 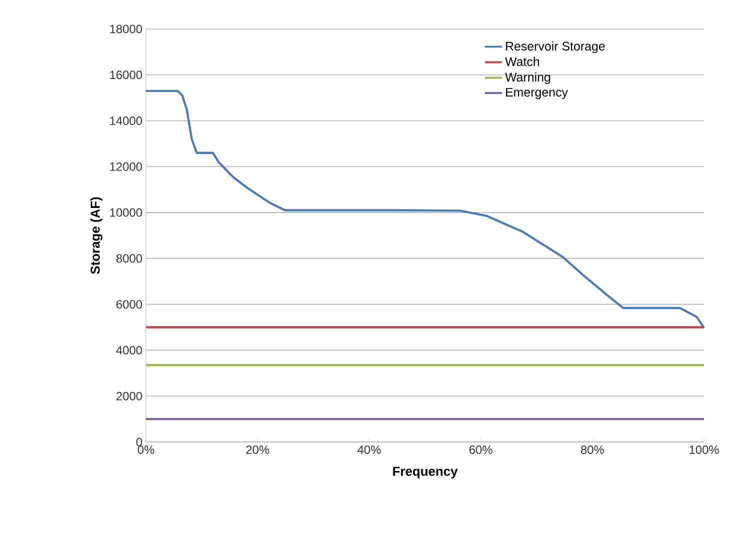 I want to click on x-tick-label: 0%, so click(x=146, y=450).